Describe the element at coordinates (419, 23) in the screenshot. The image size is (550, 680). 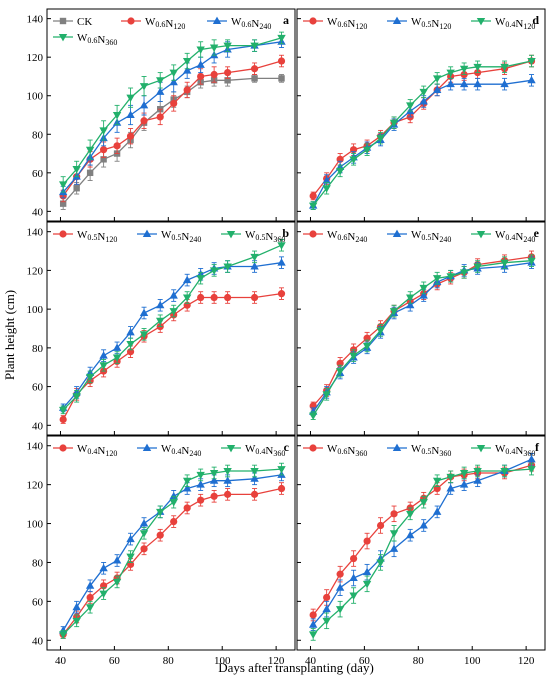
I see `legend: W0.6N120 W0.5N120 W0.4N120` at that location.